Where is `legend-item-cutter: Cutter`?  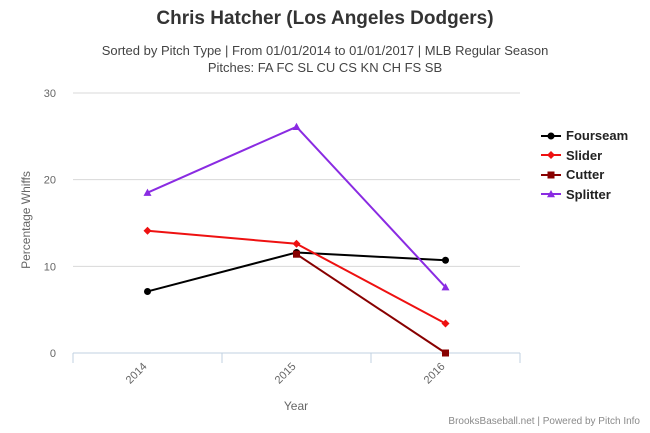
legend-item-cutter: Cutter is located at coordinates (584, 175).